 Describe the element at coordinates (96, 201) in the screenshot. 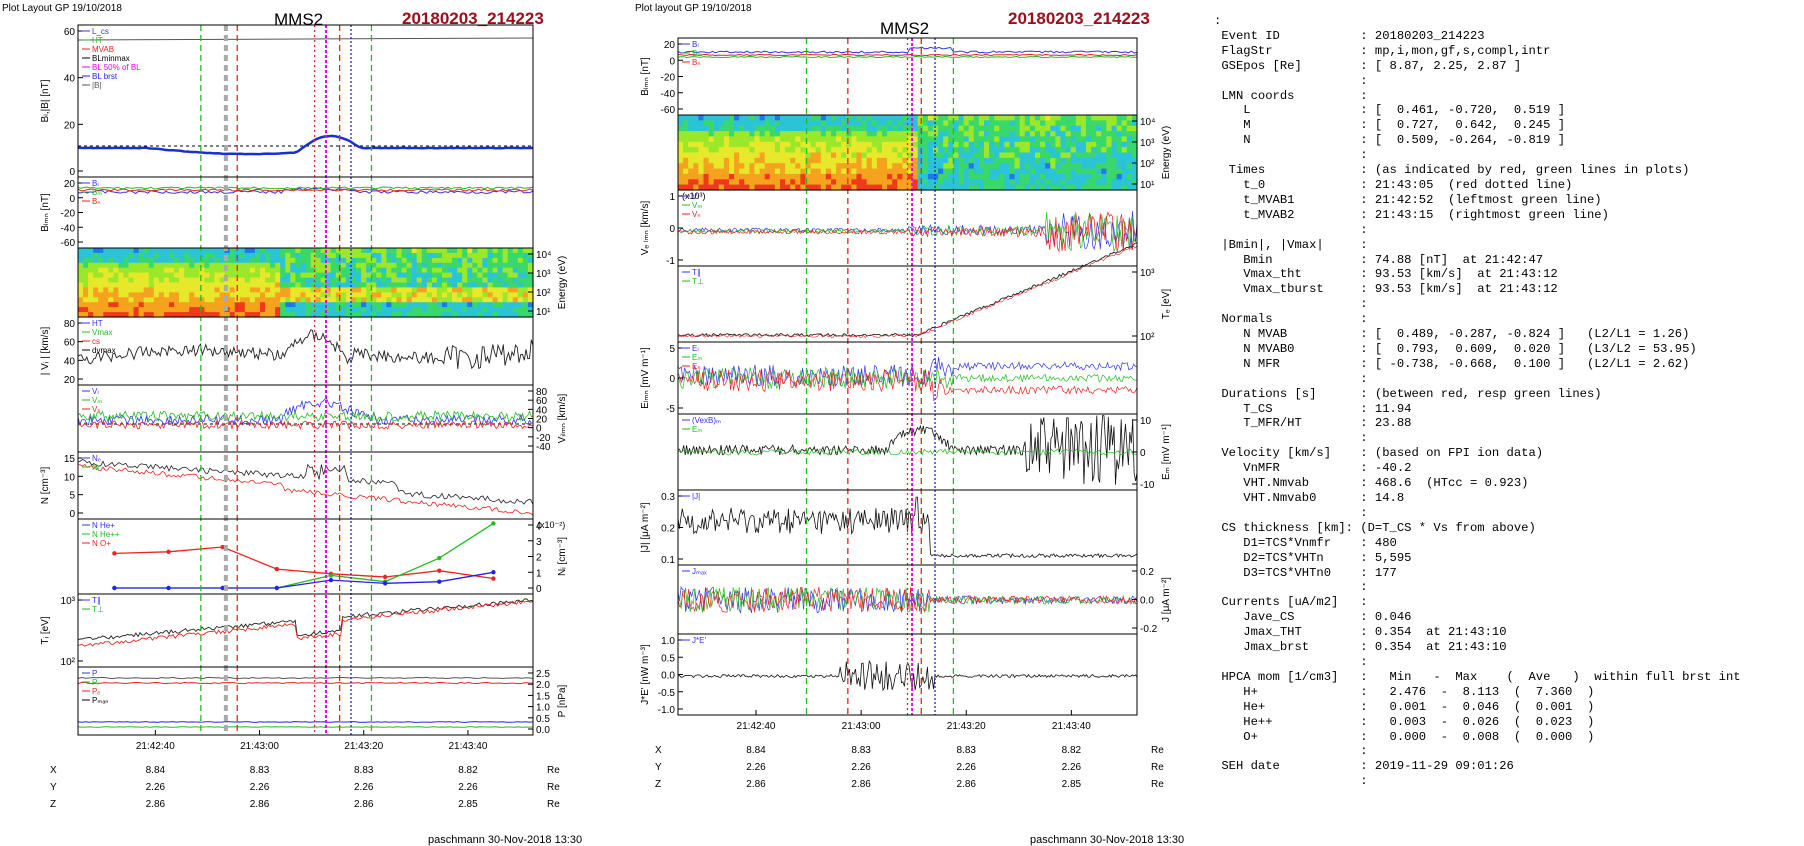

I see `legend-label: Bₙ` at that location.